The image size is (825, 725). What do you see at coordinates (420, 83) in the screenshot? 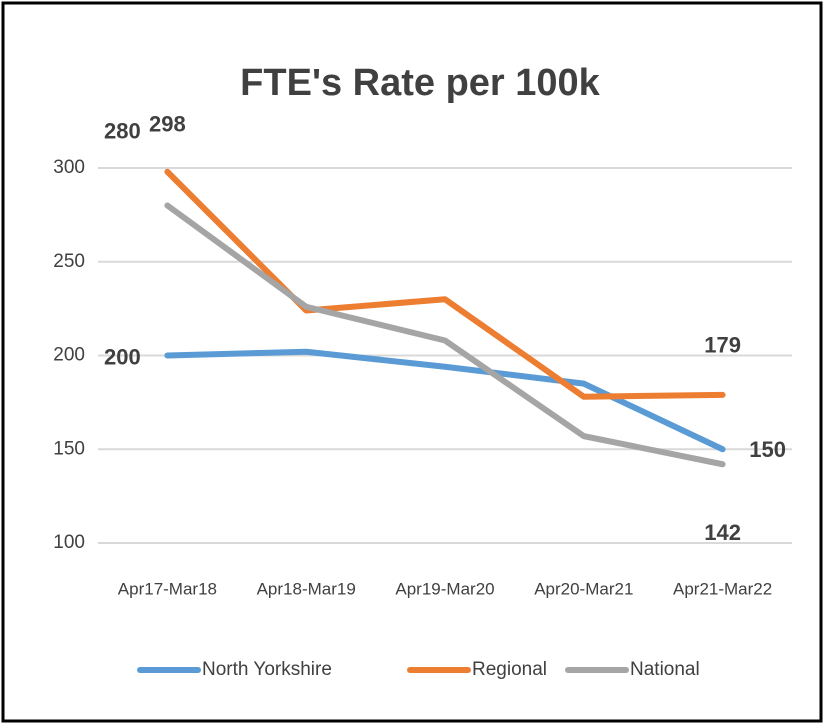
I see `chart-title: FTE's Rate per 100k` at bounding box center [420, 83].